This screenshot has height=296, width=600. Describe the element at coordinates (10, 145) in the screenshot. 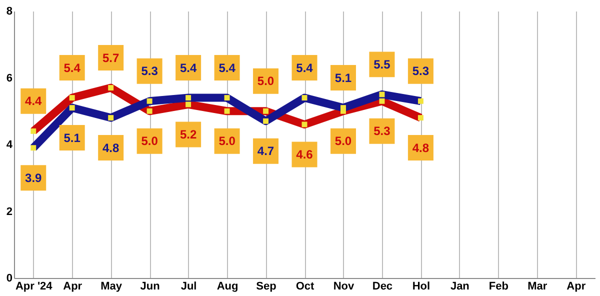

I see `y-tick-label: 4` at that location.